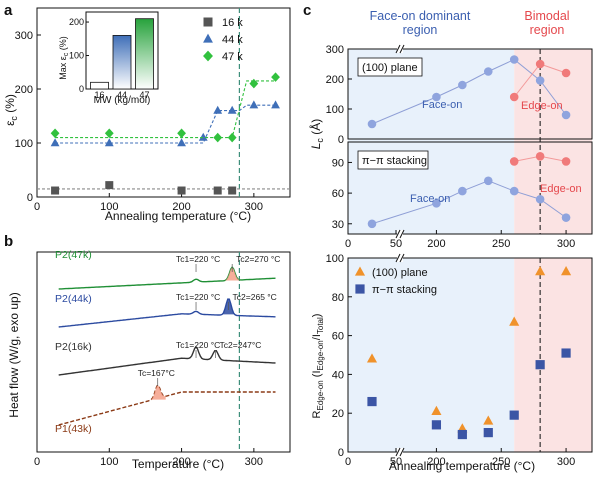  Describe the element at coordinates (430, 199) in the screenshot. I see `panel-c-sub1-face-text: Face-on` at that location.